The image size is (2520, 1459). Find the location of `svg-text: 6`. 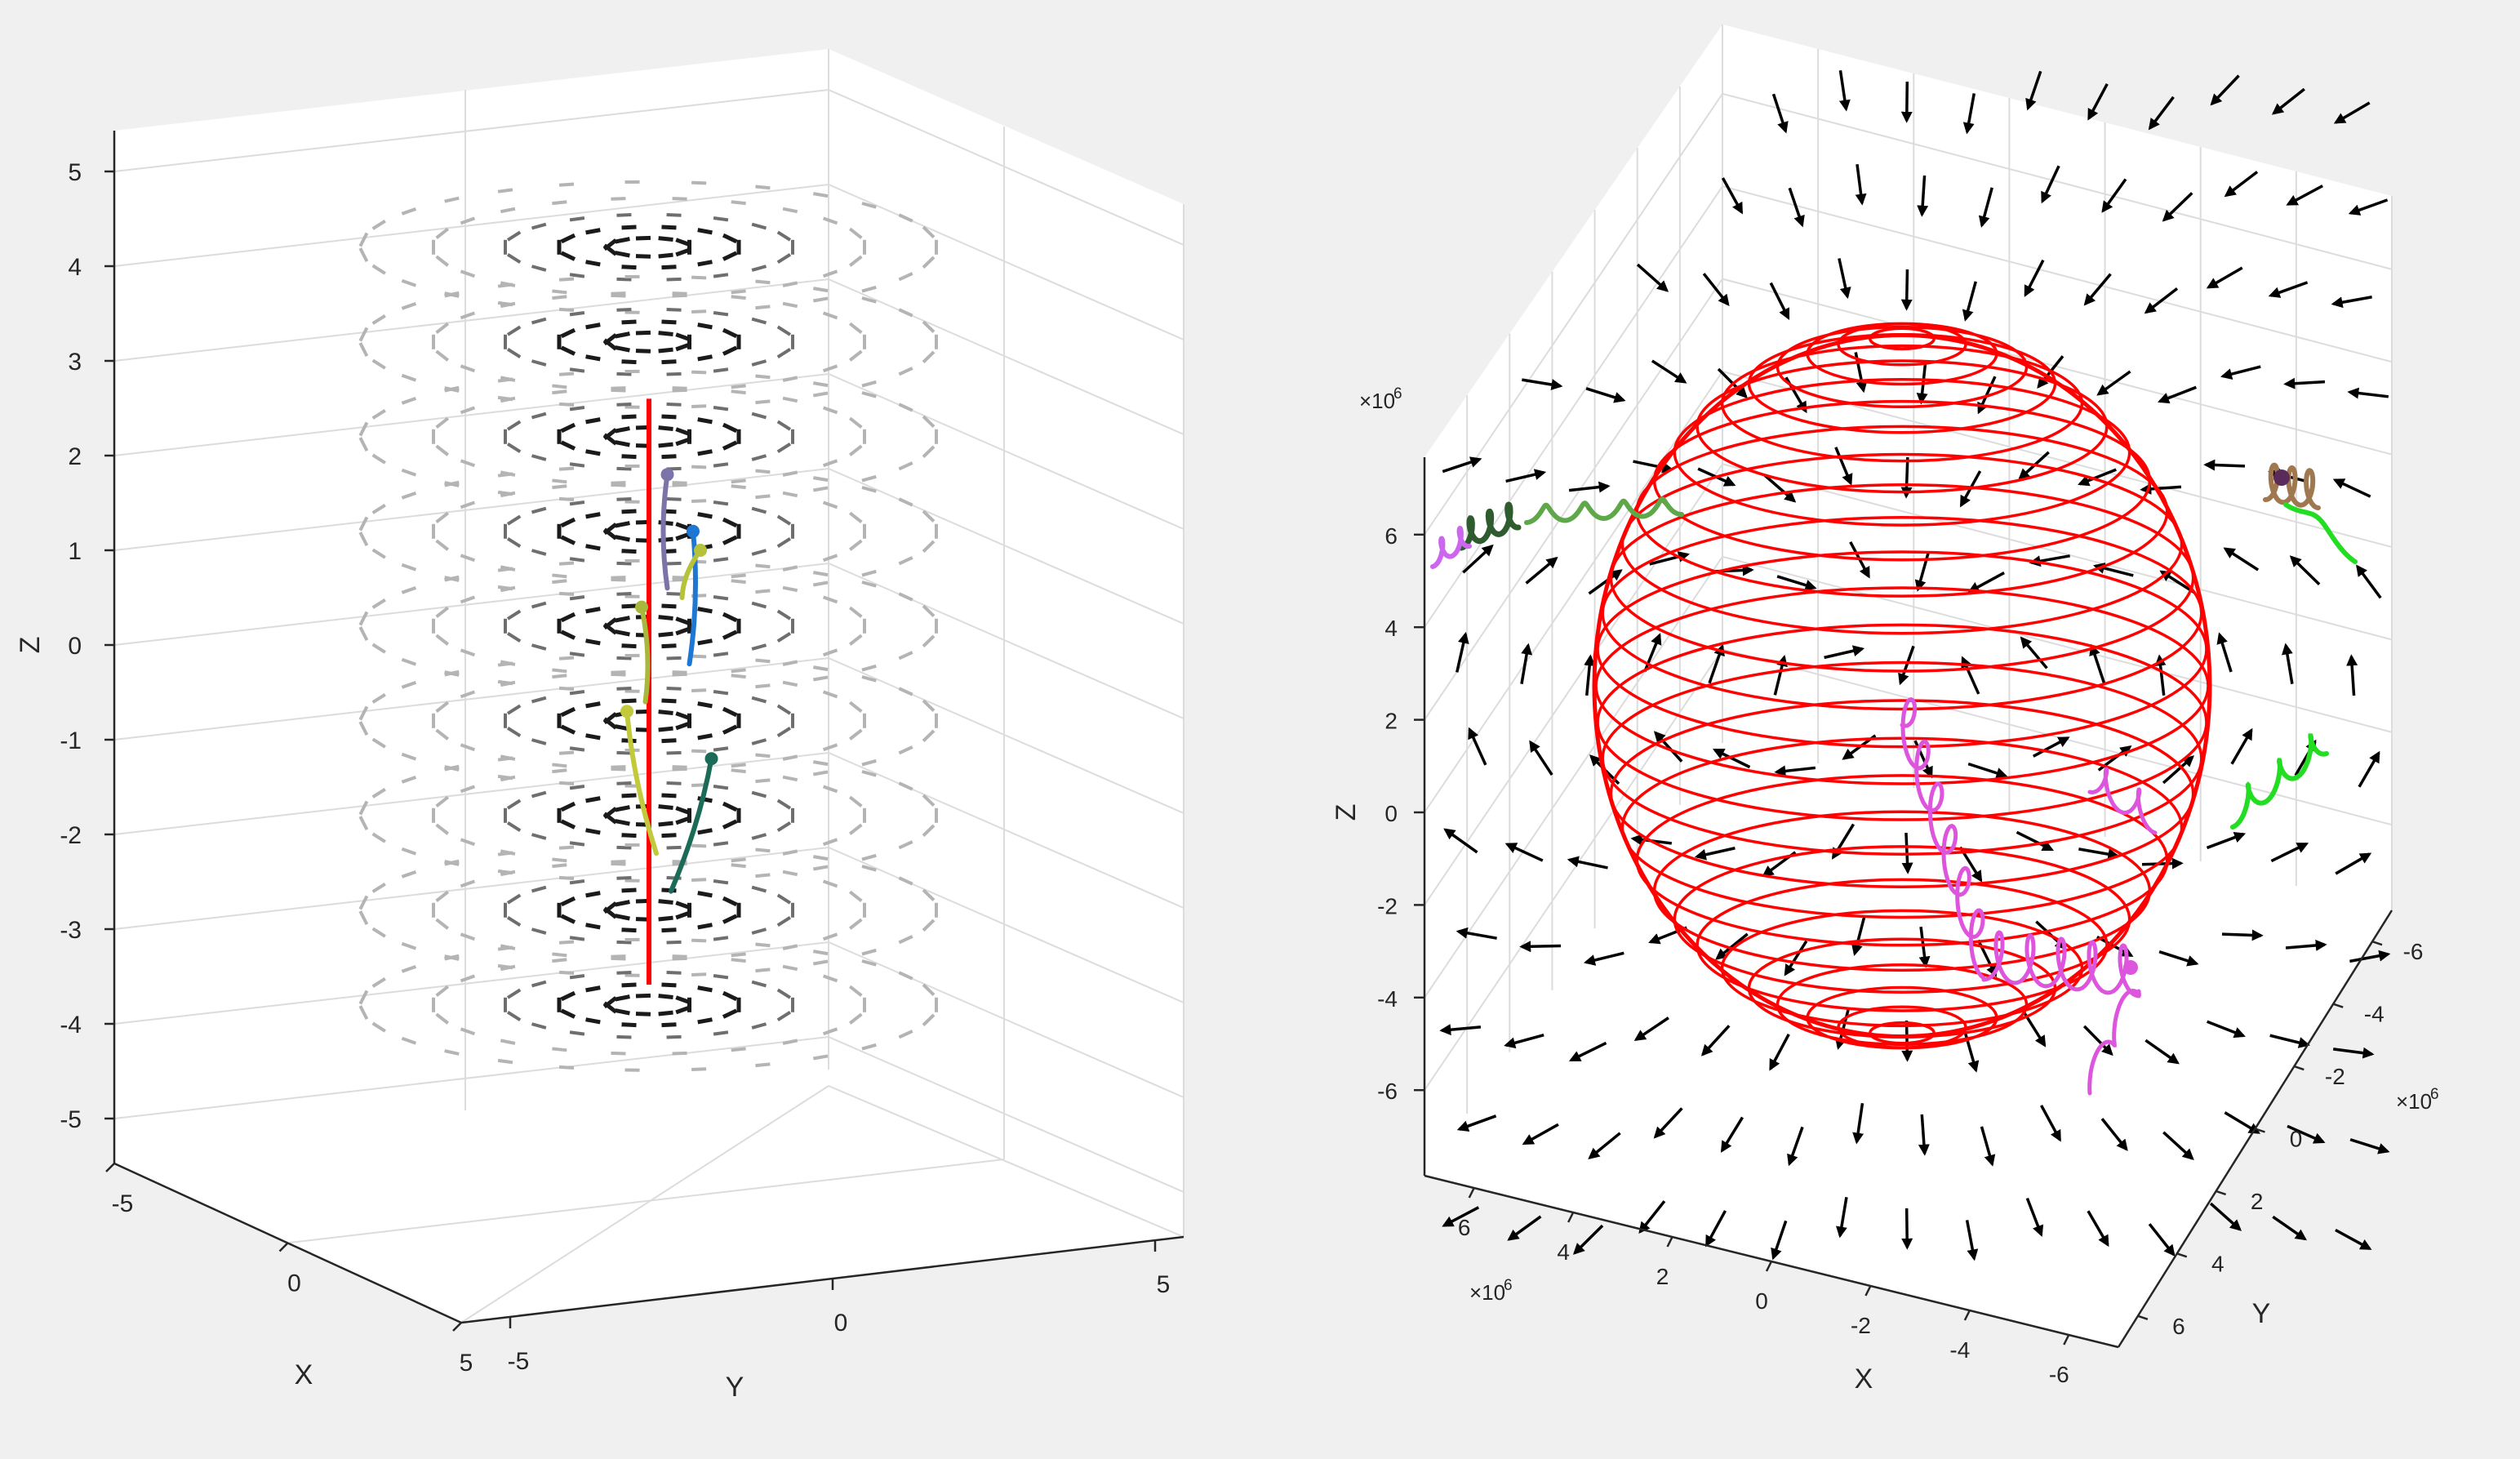

svg-text: 6 is located at coordinates (2435, 1094).